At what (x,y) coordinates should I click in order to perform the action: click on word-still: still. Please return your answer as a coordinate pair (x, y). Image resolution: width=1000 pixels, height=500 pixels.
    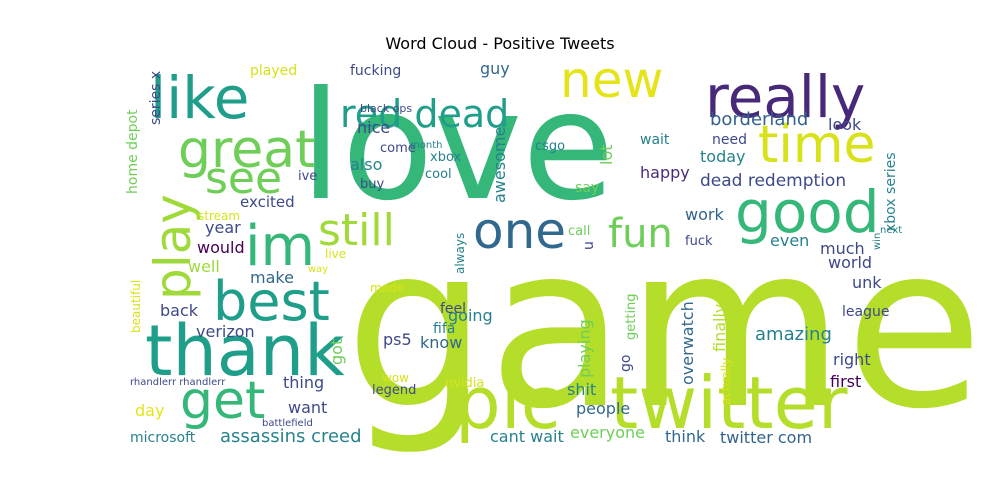
    Looking at the image, I should click on (356, 230).